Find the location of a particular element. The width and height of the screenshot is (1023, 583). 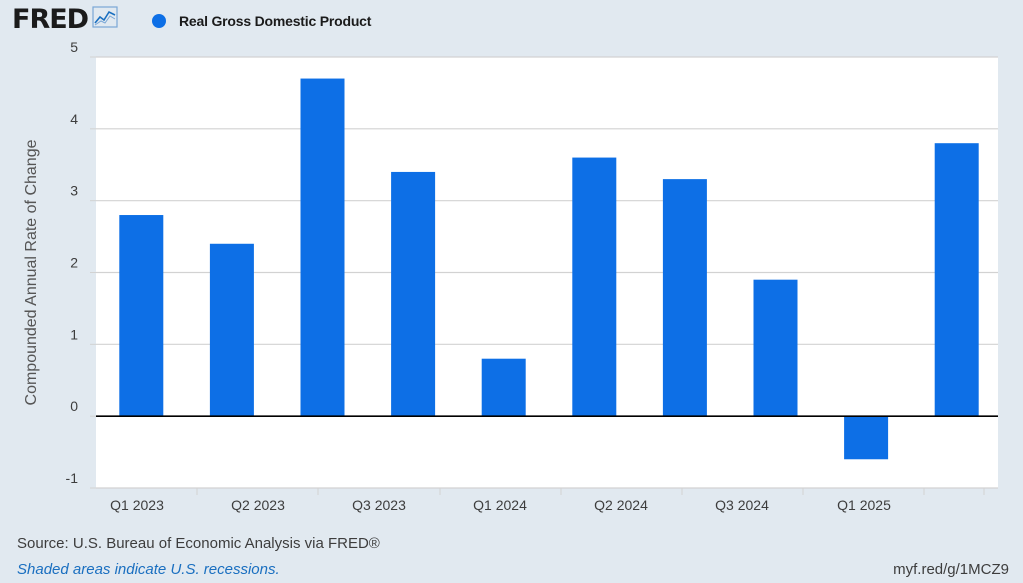

x-tick-label: Q3 2024 is located at coordinates (742, 505).